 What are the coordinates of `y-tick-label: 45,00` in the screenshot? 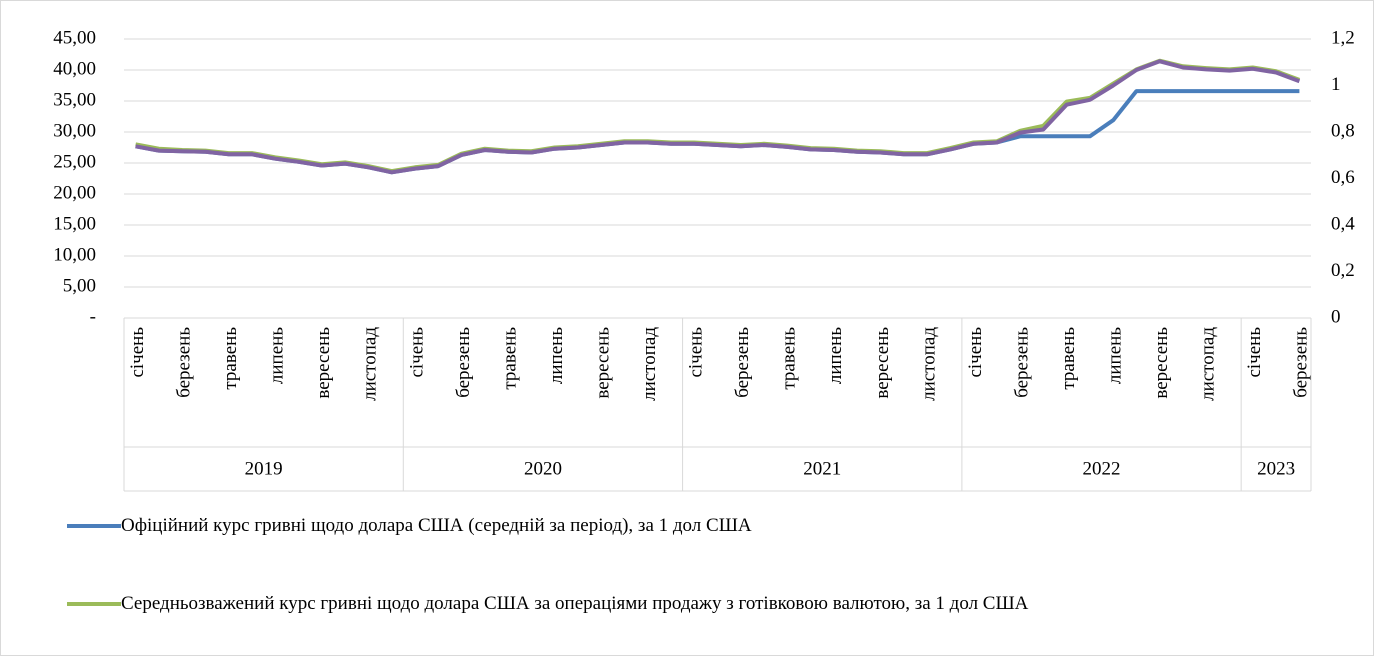 It's located at (74, 37).